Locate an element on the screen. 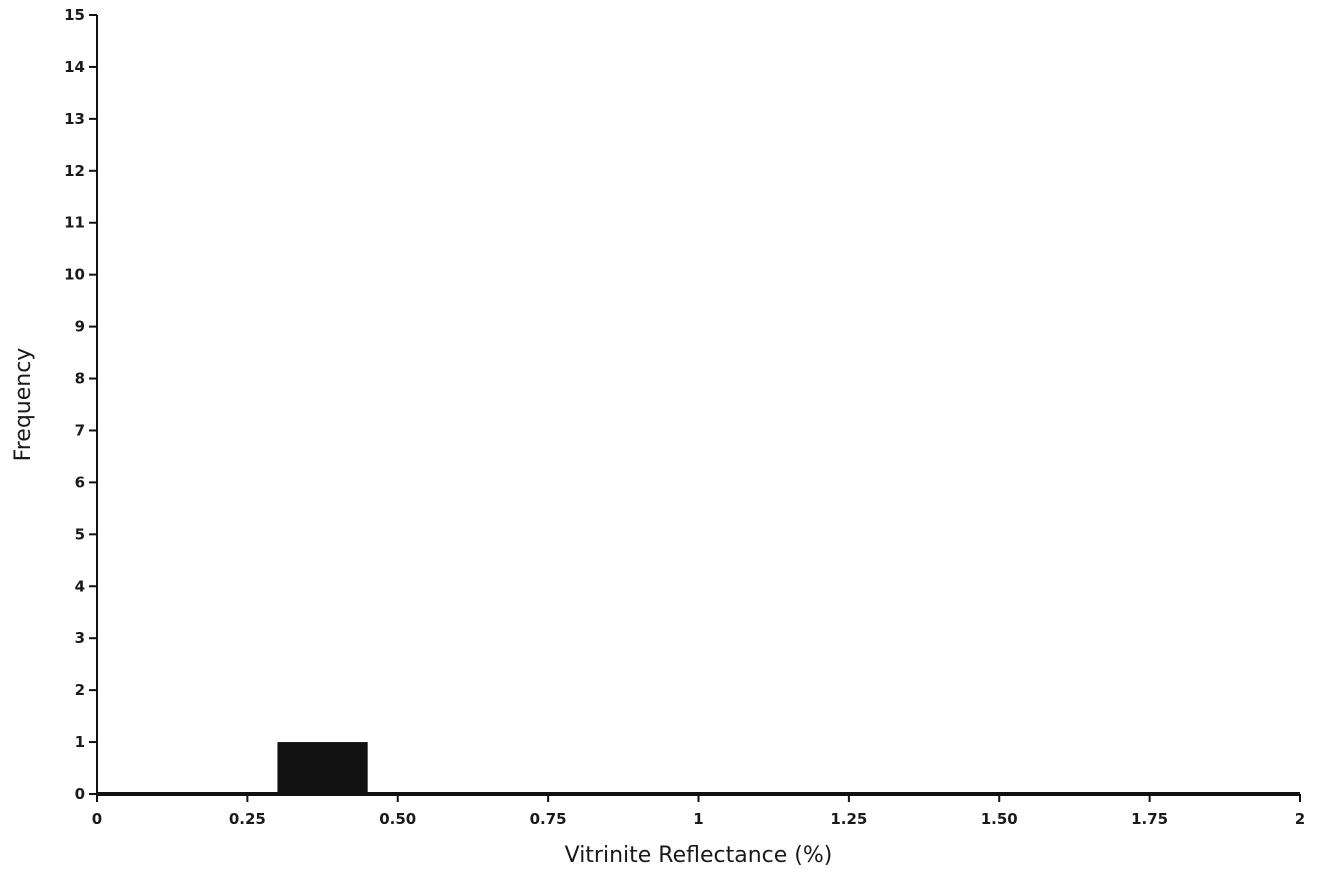 Image resolution: width=1318 pixels, height=869 pixels. histogram-bar is located at coordinates (322, 768).